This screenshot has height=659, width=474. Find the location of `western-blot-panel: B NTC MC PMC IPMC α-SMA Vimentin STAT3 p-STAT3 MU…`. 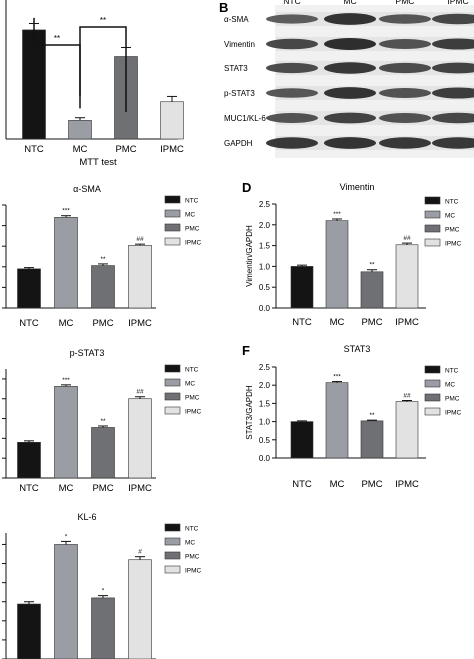

western-blot-panel: B NTC MC PMC IPMC α-SMA Vimentin STAT3 p-STAT3 MU… is located at coordinates (346, 79).